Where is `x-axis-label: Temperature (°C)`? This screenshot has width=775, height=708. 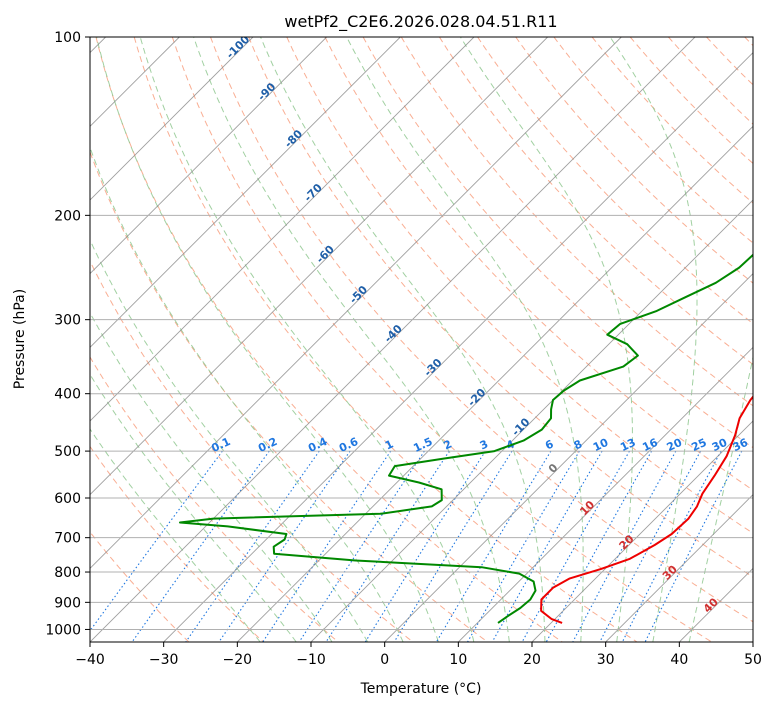
x-axis-label: Temperature (°C) is located at coordinates (421, 689).